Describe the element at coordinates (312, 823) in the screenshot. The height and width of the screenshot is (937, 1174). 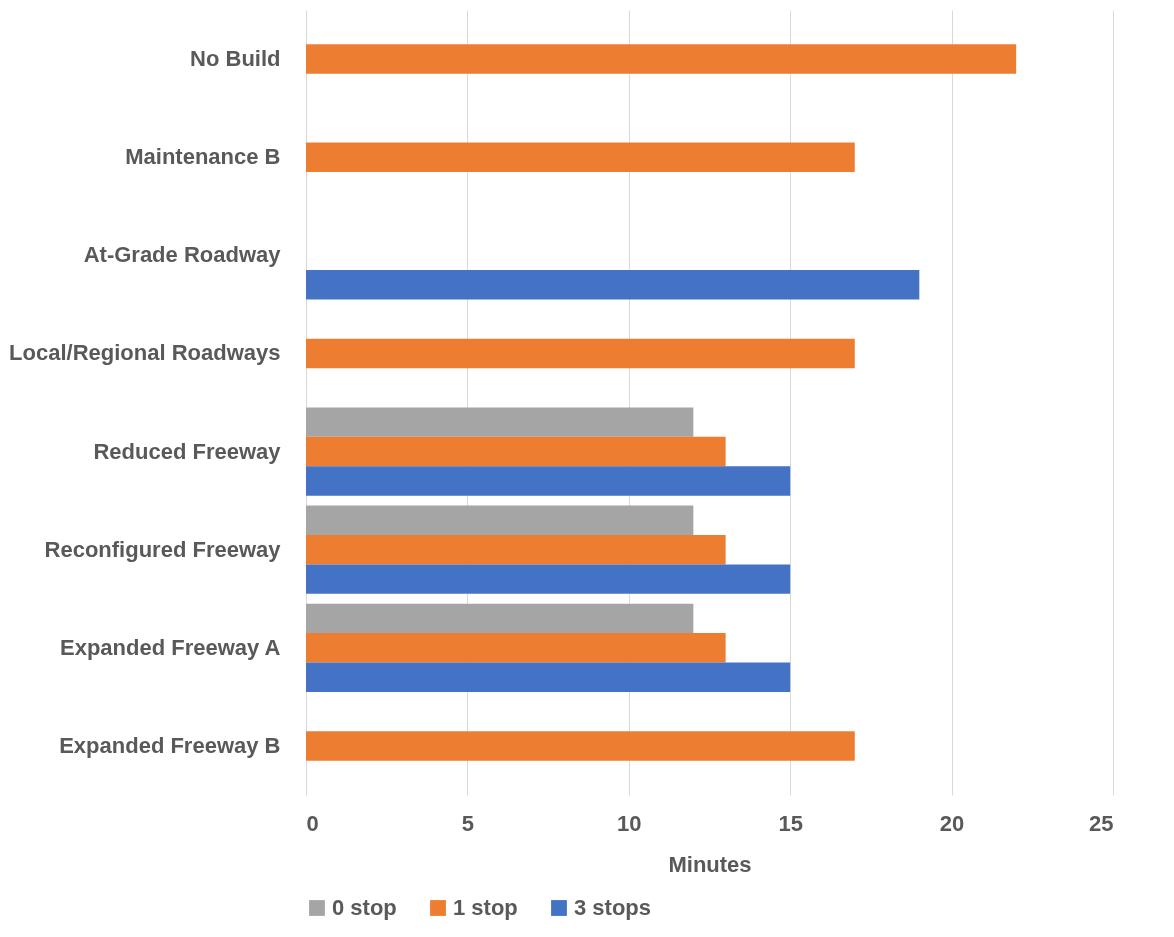
I see `x-tick-label: 0` at that location.